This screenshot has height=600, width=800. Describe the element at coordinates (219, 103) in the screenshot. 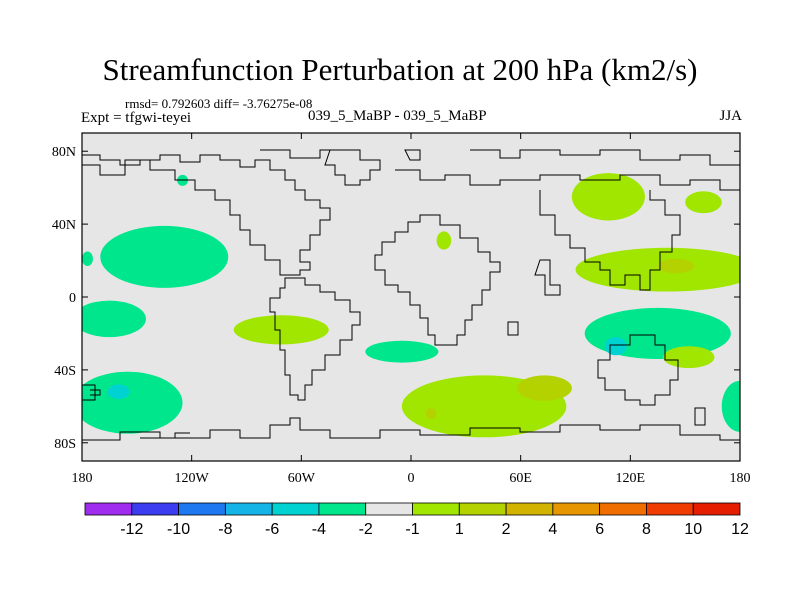

I see `stats-line: rmsd= 0.792603 diff= -3.76275e-08` at that location.